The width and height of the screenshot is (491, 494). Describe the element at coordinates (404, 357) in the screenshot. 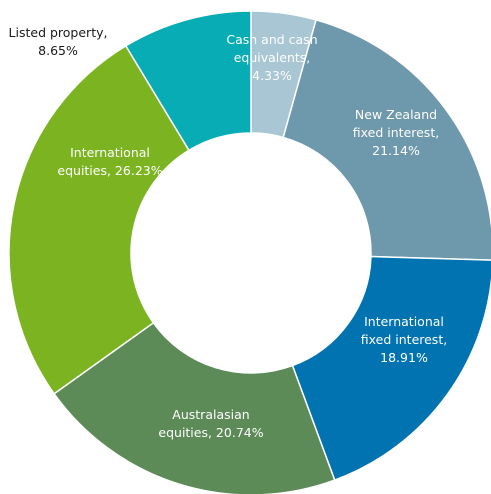

I see `slice-label-line: 18.91%` at that location.